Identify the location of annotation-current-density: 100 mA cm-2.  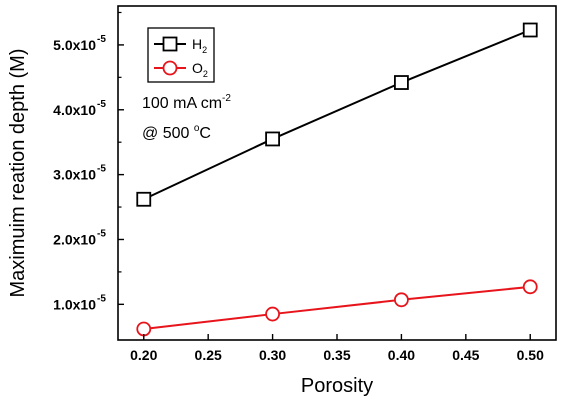
(186, 102).